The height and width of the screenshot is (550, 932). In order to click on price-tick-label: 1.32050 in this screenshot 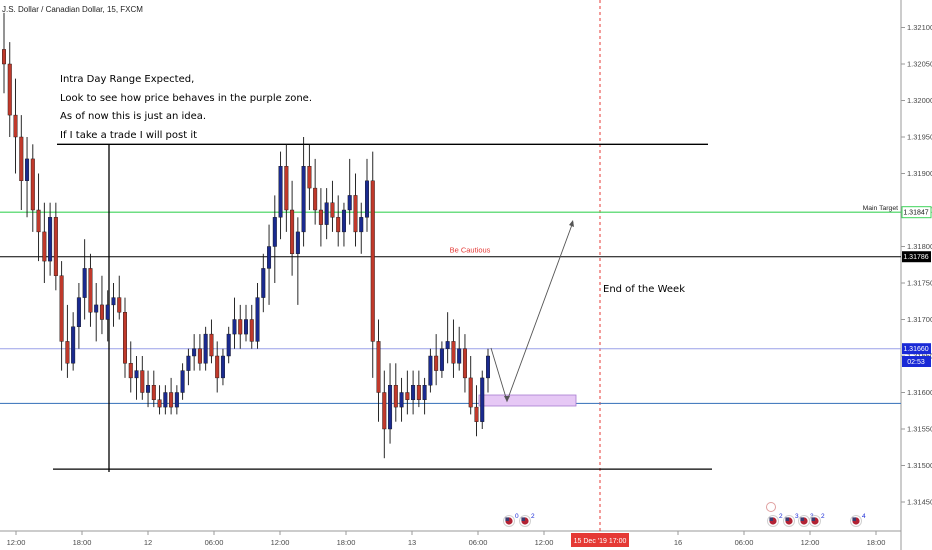, I will do `click(919, 64)`.